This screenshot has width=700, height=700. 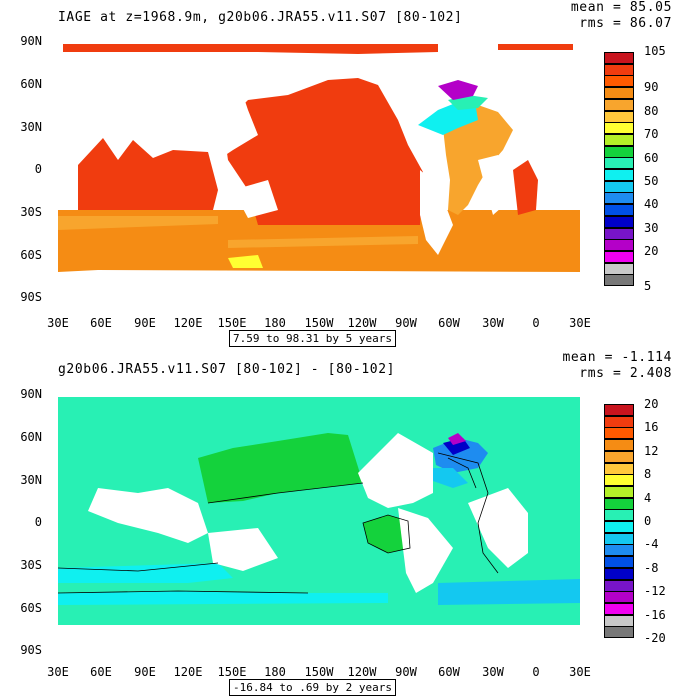 What do you see at coordinates (651, 158) in the screenshot?
I see `colorbar-label: 60` at bounding box center [651, 158].